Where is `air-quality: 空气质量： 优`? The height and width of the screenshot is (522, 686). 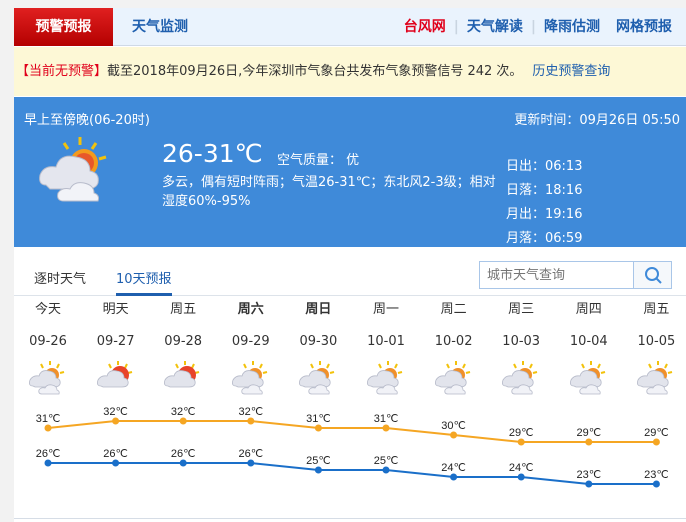
air-quality: 空气质量： 优 is located at coordinates (318, 160).